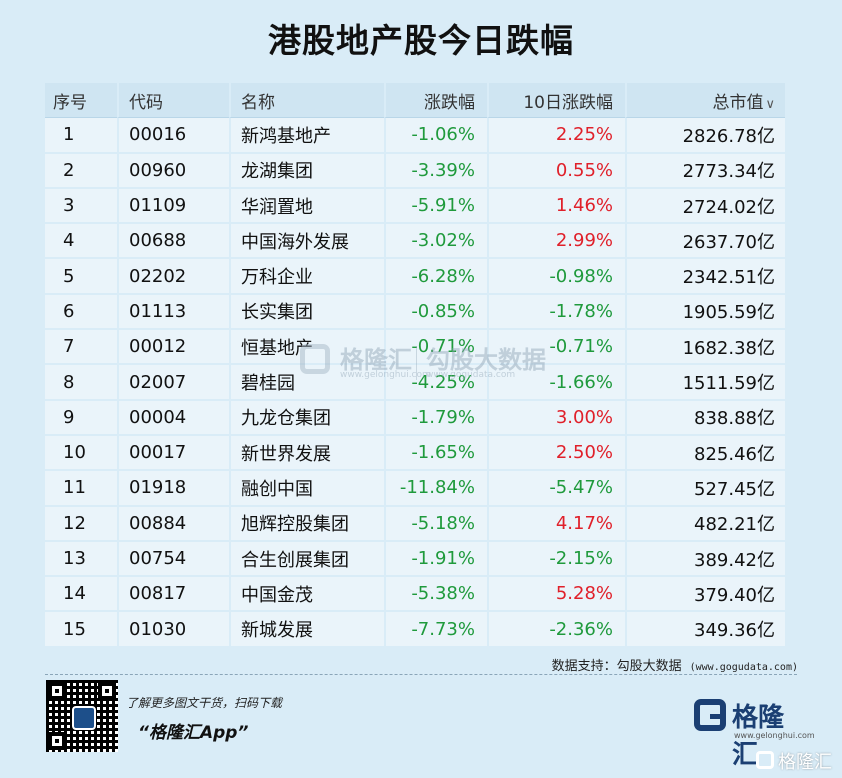 Image resolution: width=842 pixels, height=778 pixels. What do you see at coordinates (705, 312) in the screenshot?
I see `cell-market-cap: 1905.59亿` at bounding box center [705, 312].